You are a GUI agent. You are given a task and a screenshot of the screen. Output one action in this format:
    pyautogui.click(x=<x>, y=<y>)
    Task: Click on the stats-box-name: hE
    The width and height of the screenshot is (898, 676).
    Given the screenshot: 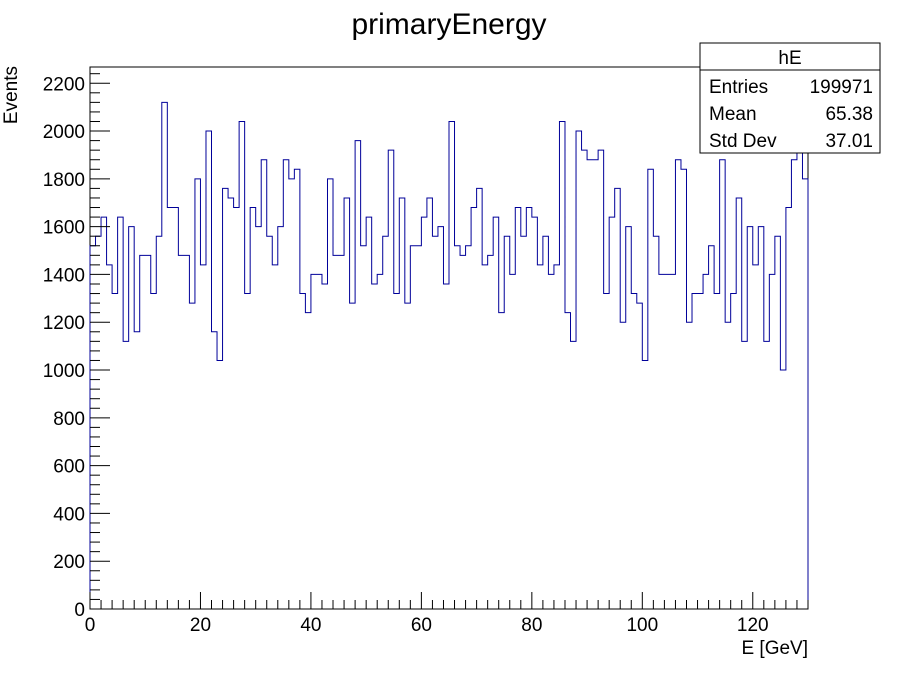 What is the action you would take?
    pyautogui.click(x=789, y=58)
    